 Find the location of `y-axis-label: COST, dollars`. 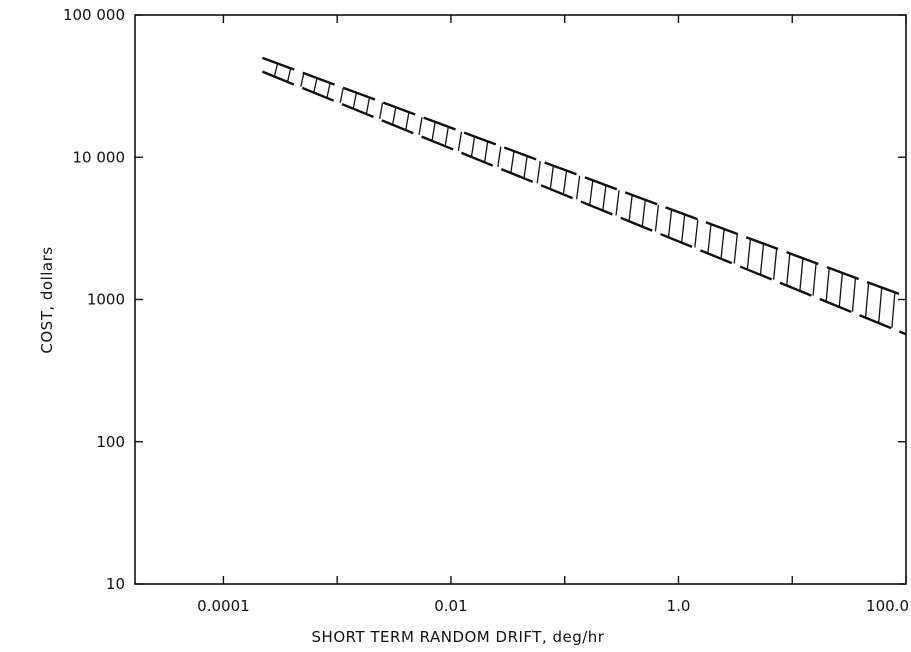

y-axis-label: COST, dollars is located at coordinates (47, 299).